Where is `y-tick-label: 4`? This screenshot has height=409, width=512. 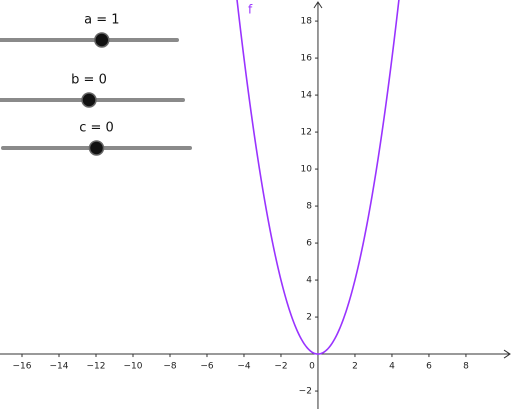 y-tick-label: 4 is located at coordinates (309, 281).